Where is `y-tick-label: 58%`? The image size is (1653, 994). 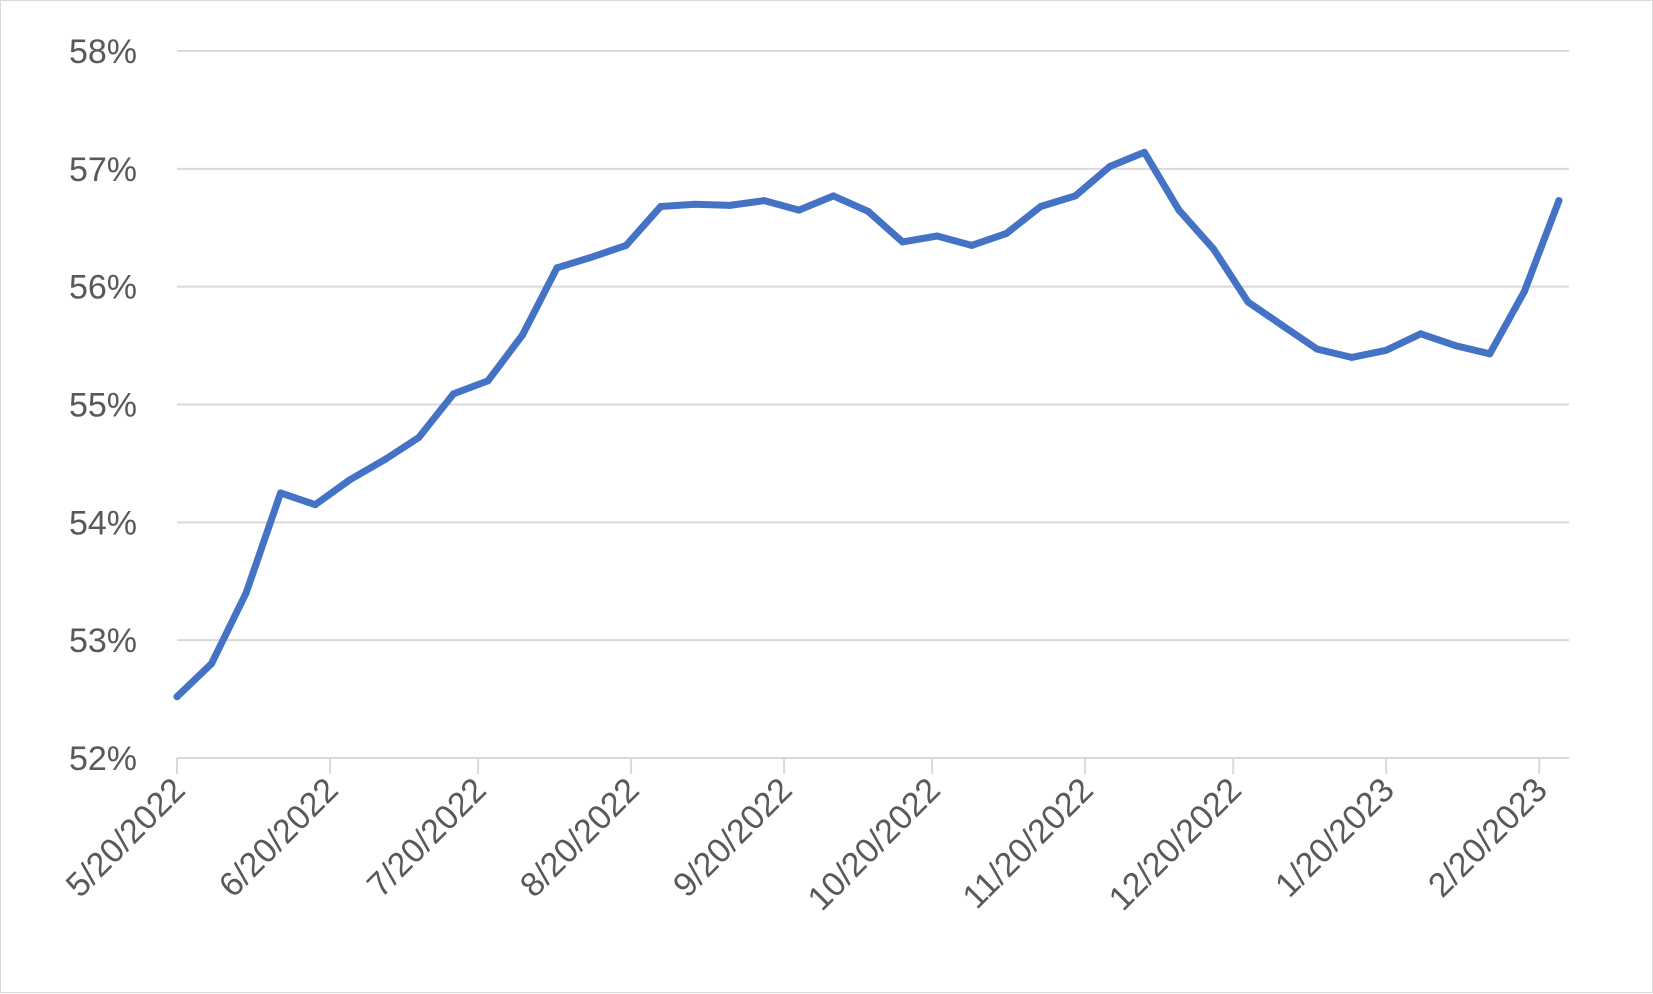
y-tick-label: 58% is located at coordinates (103, 52).